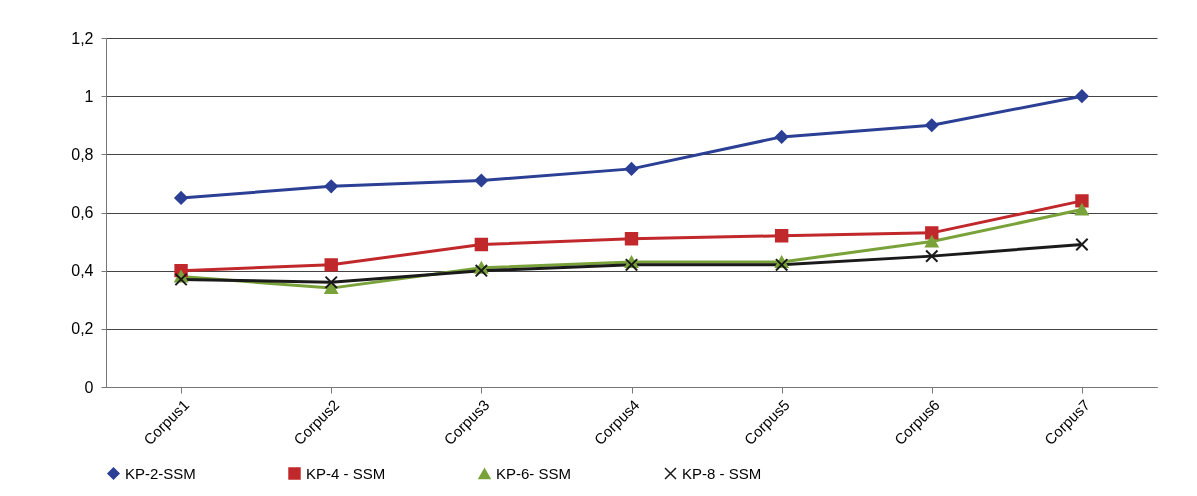  Describe the element at coordinates (89, 96) in the screenshot. I see `y-tick-label: 1` at that location.